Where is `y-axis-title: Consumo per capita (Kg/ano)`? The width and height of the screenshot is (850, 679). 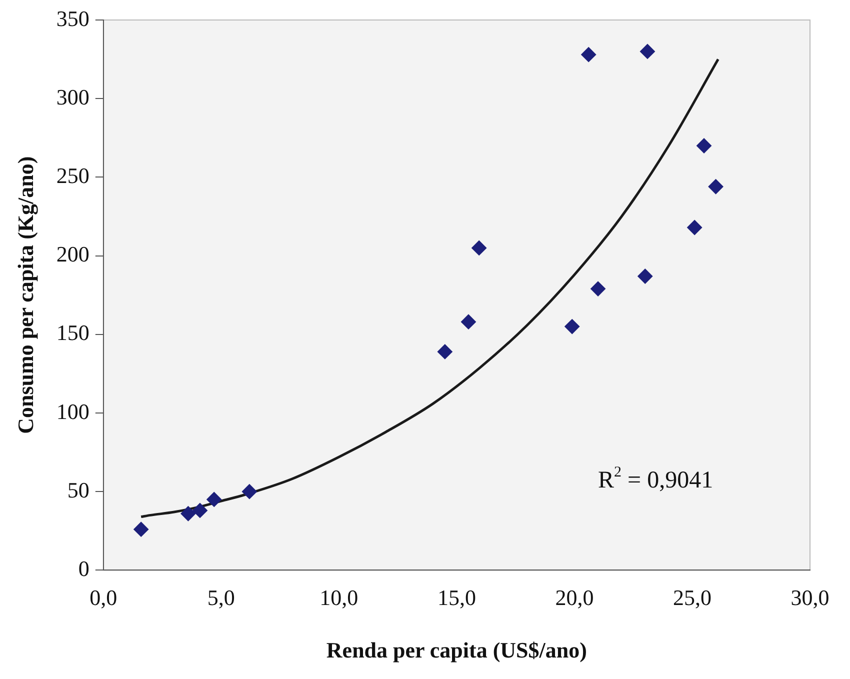 y-axis-title: Consumo per capita (Kg/ano) is located at coordinates (25, 295).